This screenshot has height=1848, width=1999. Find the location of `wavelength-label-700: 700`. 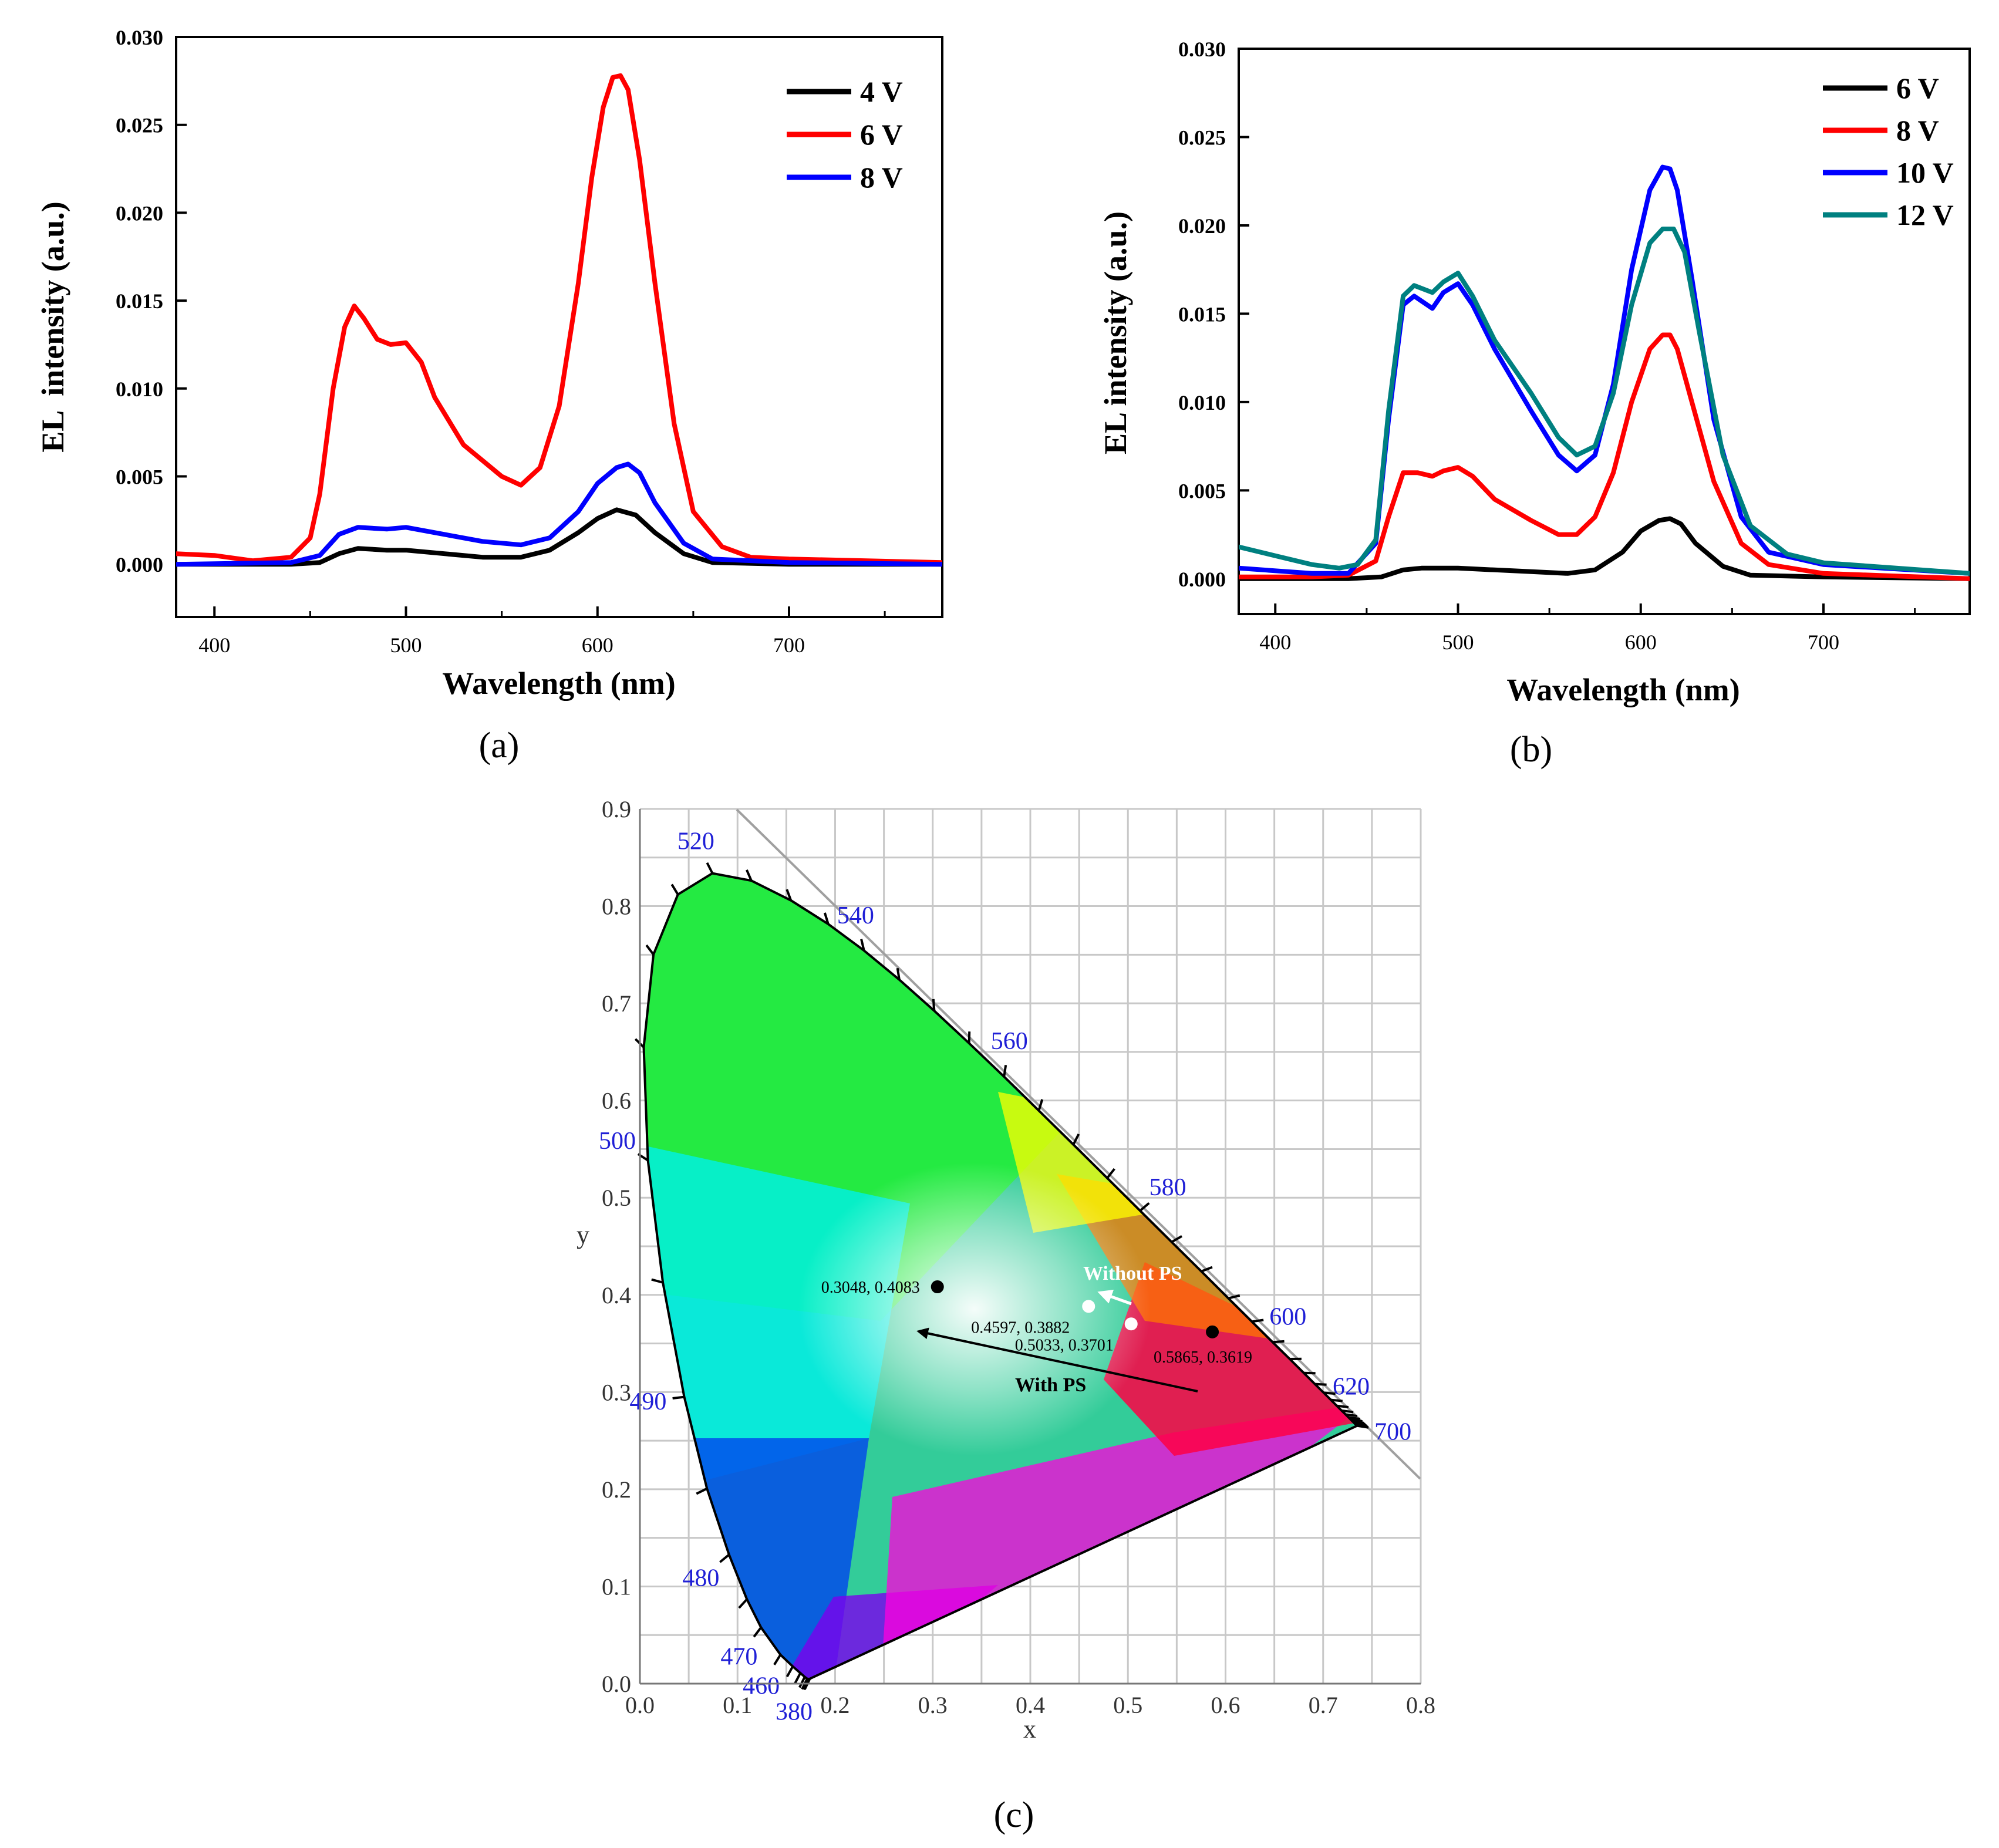

wavelength-label-700: 700 is located at coordinates (1393, 1433).